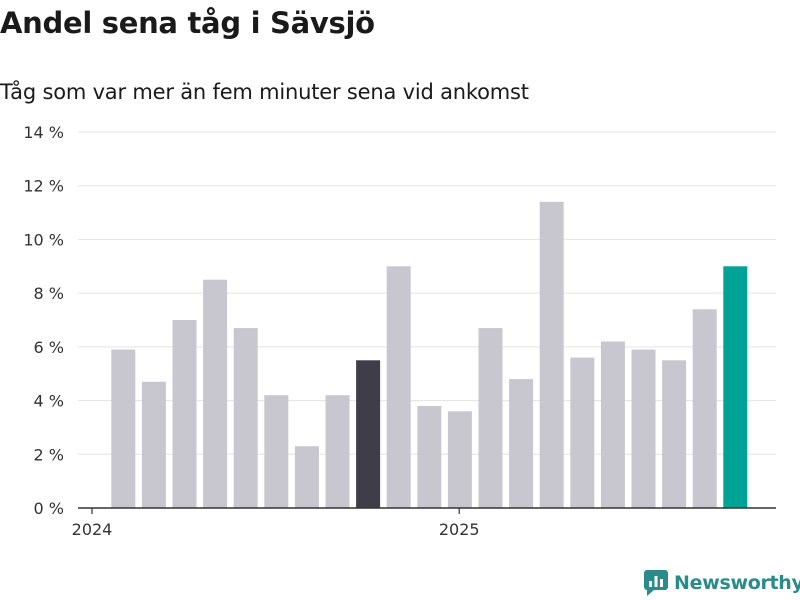 The width and height of the screenshot is (800, 600). What do you see at coordinates (49, 508) in the screenshot?
I see `y-tick-label: 0 %` at bounding box center [49, 508].